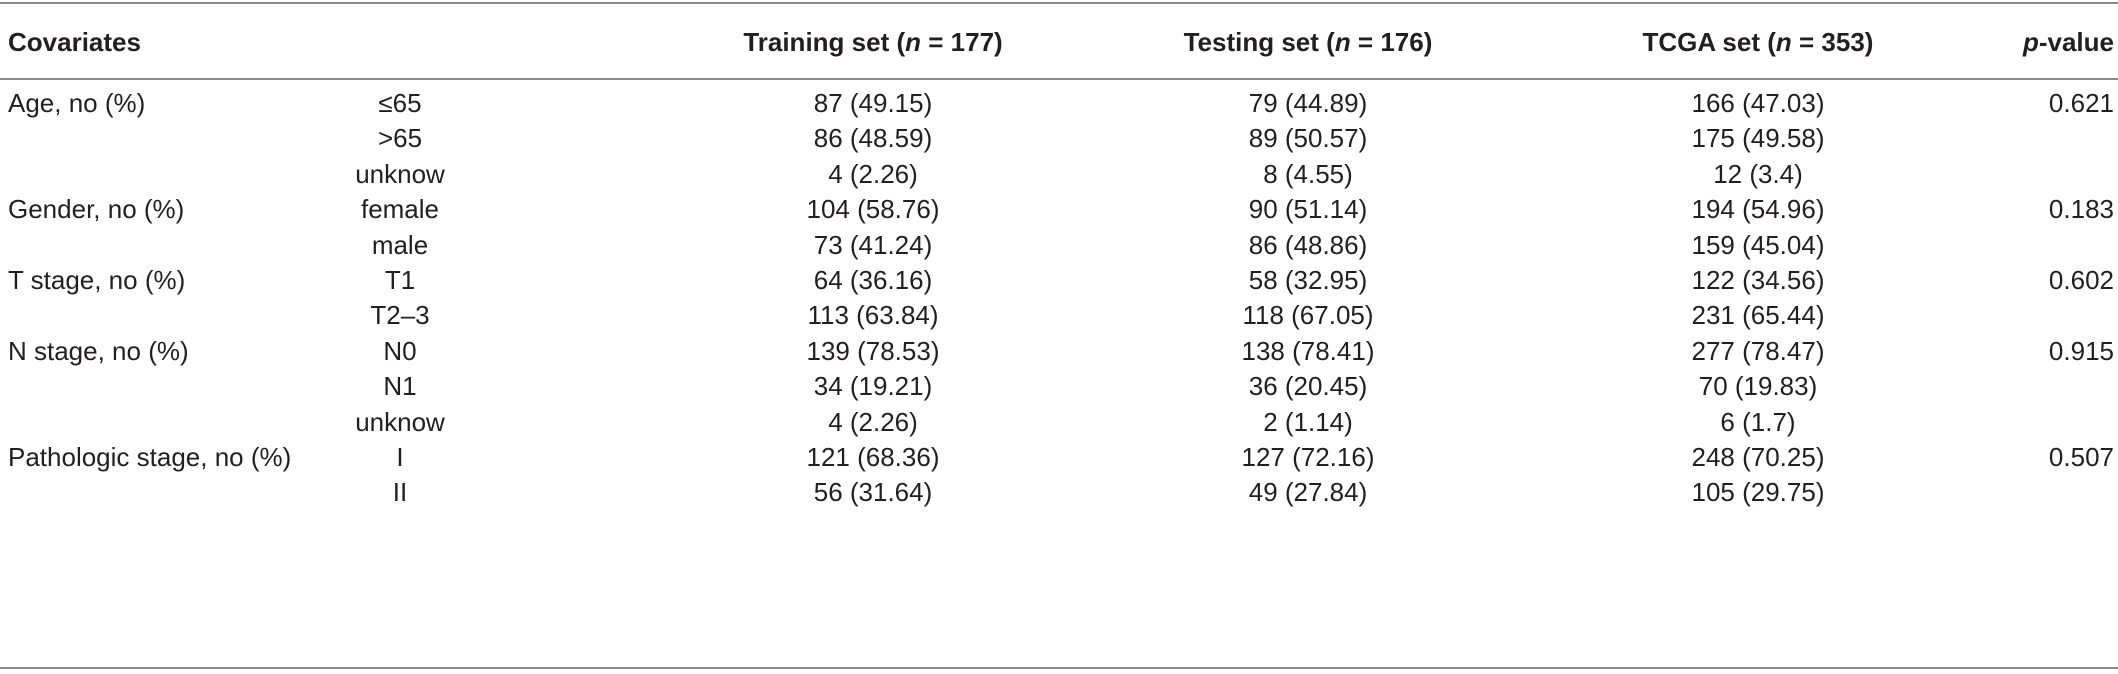 The height and width of the screenshot is (674, 2118). Describe the element at coordinates (873, 315) in the screenshot. I see `training-cell: 113 (63.84)` at that location.